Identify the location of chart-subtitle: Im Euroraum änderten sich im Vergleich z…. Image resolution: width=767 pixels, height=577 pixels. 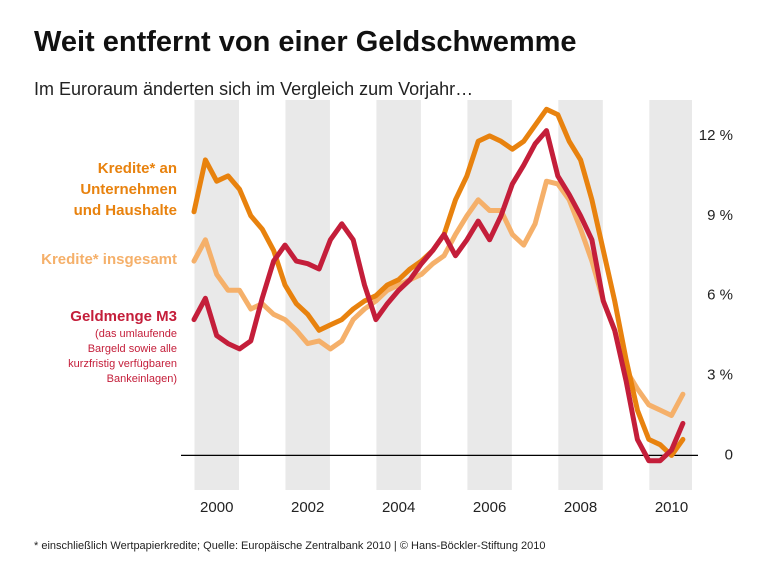
(254, 89).